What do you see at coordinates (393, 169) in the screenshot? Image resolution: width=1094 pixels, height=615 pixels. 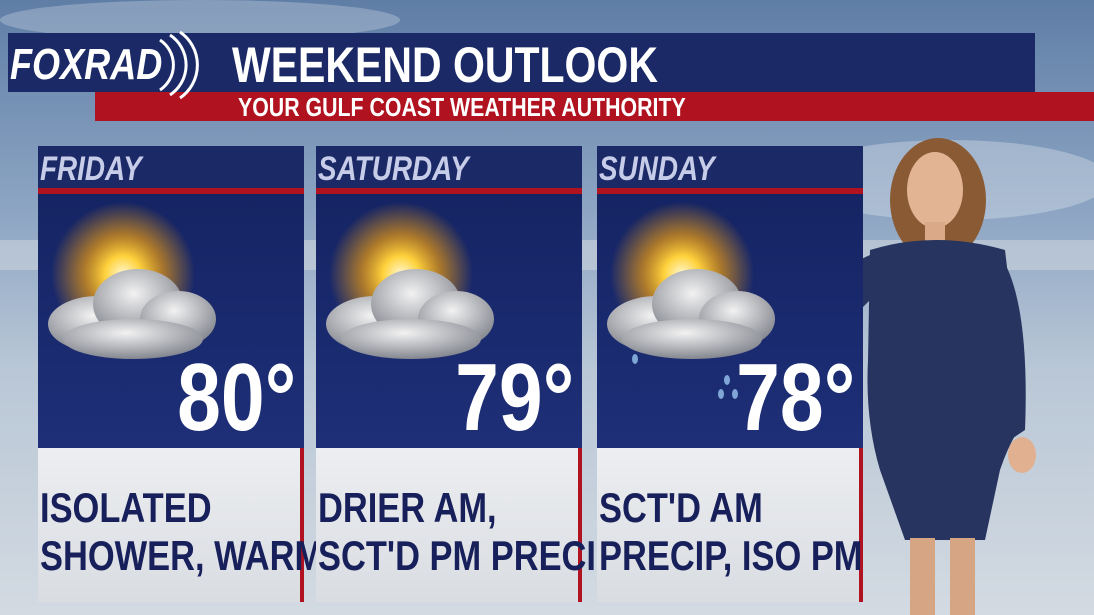 I see `day-name-text: SATURDAY` at bounding box center [393, 169].